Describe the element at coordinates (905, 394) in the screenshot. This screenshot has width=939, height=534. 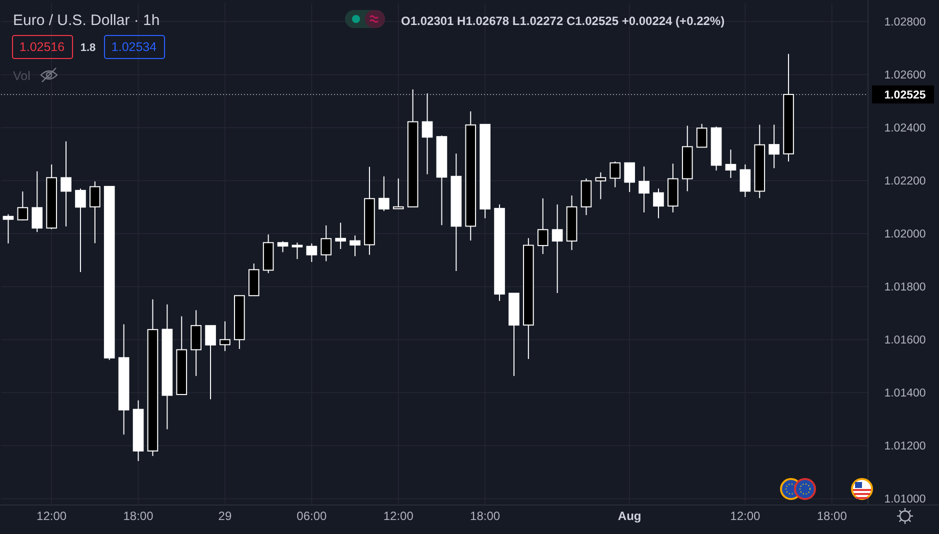
I see `y-tick-label: 1.01400` at that location.